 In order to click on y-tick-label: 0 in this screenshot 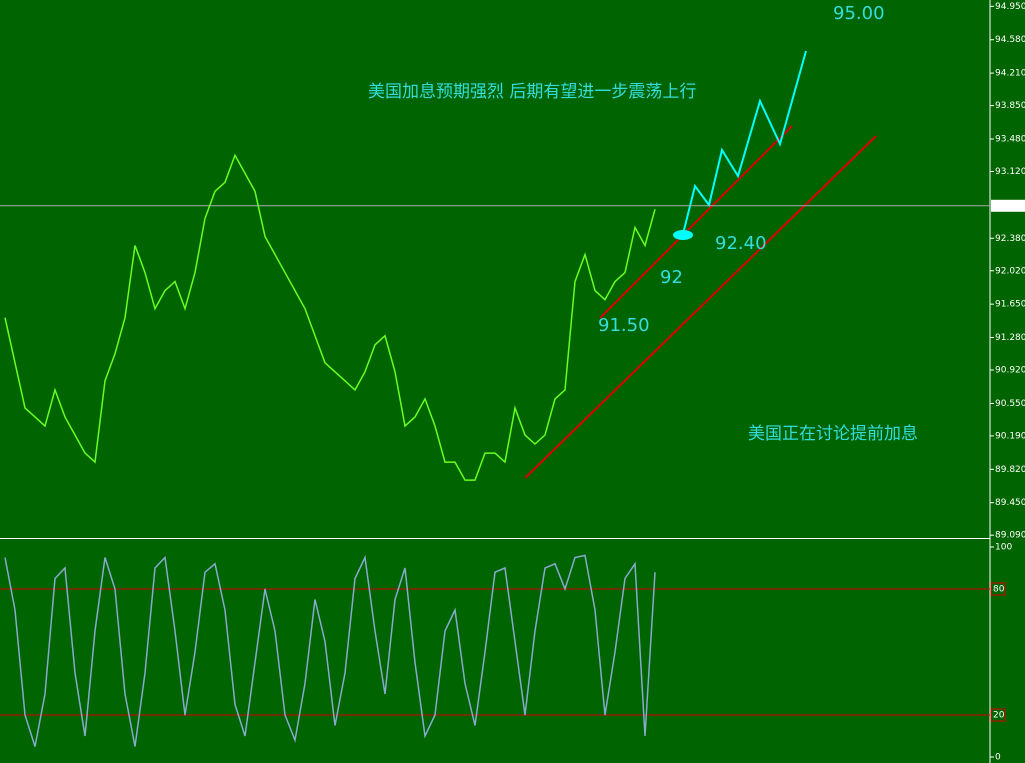, I will do `click(998, 758)`.